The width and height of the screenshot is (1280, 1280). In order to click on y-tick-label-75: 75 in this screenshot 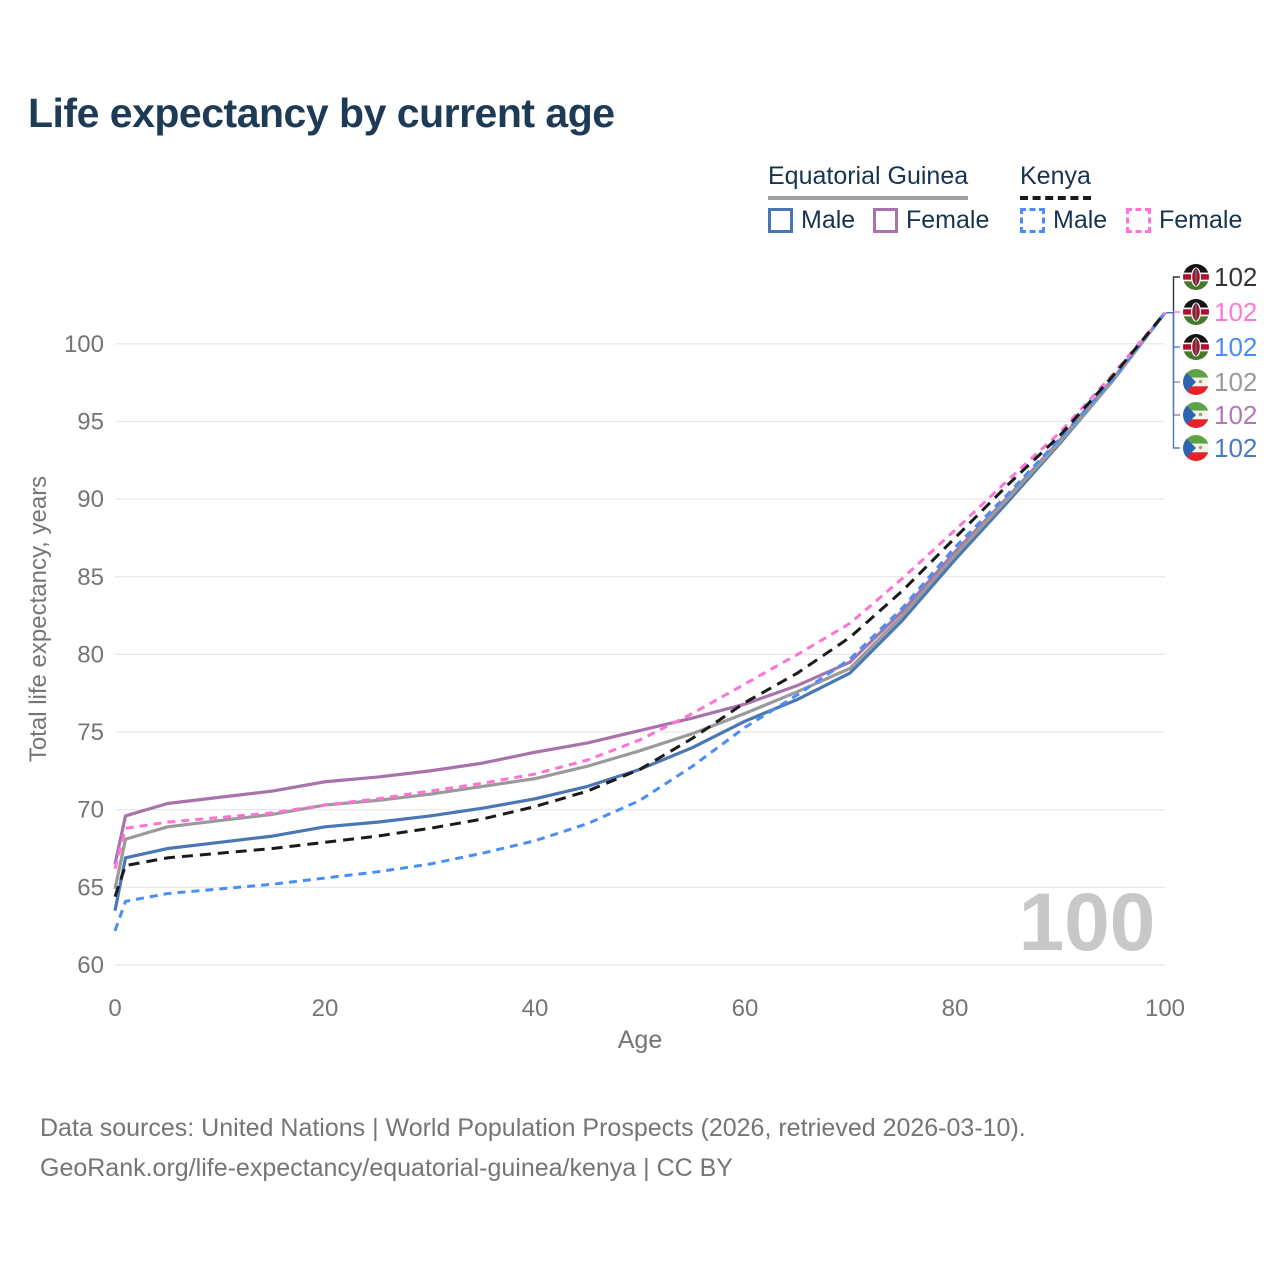, I will do `click(90, 732)`.